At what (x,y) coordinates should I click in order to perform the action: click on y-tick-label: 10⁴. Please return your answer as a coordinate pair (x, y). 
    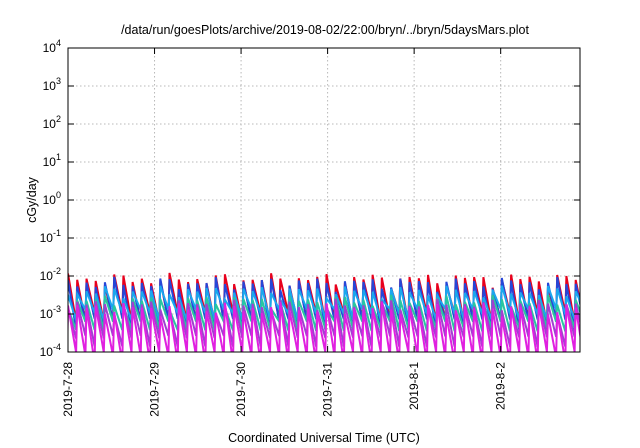
    Looking at the image, I should click on (52, 46).